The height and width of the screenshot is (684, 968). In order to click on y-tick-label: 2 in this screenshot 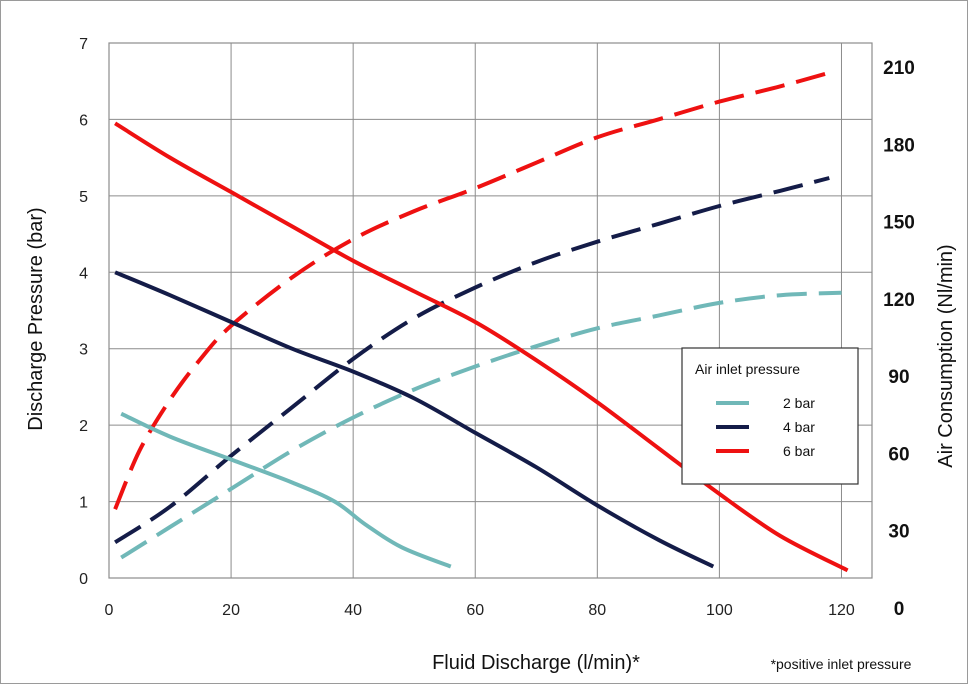, I will do `click(83, 426)`.